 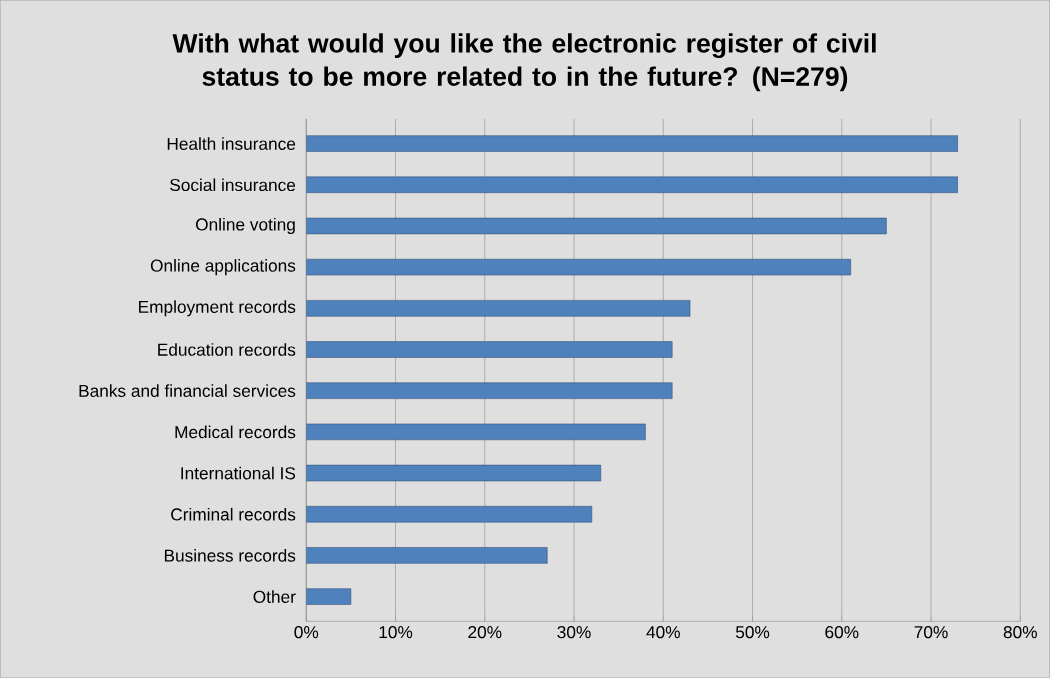 What do you see at coordinates (396, 632) in the screenshot?
I see `x-tick-label: 10%` at bounding box center [396, 632].